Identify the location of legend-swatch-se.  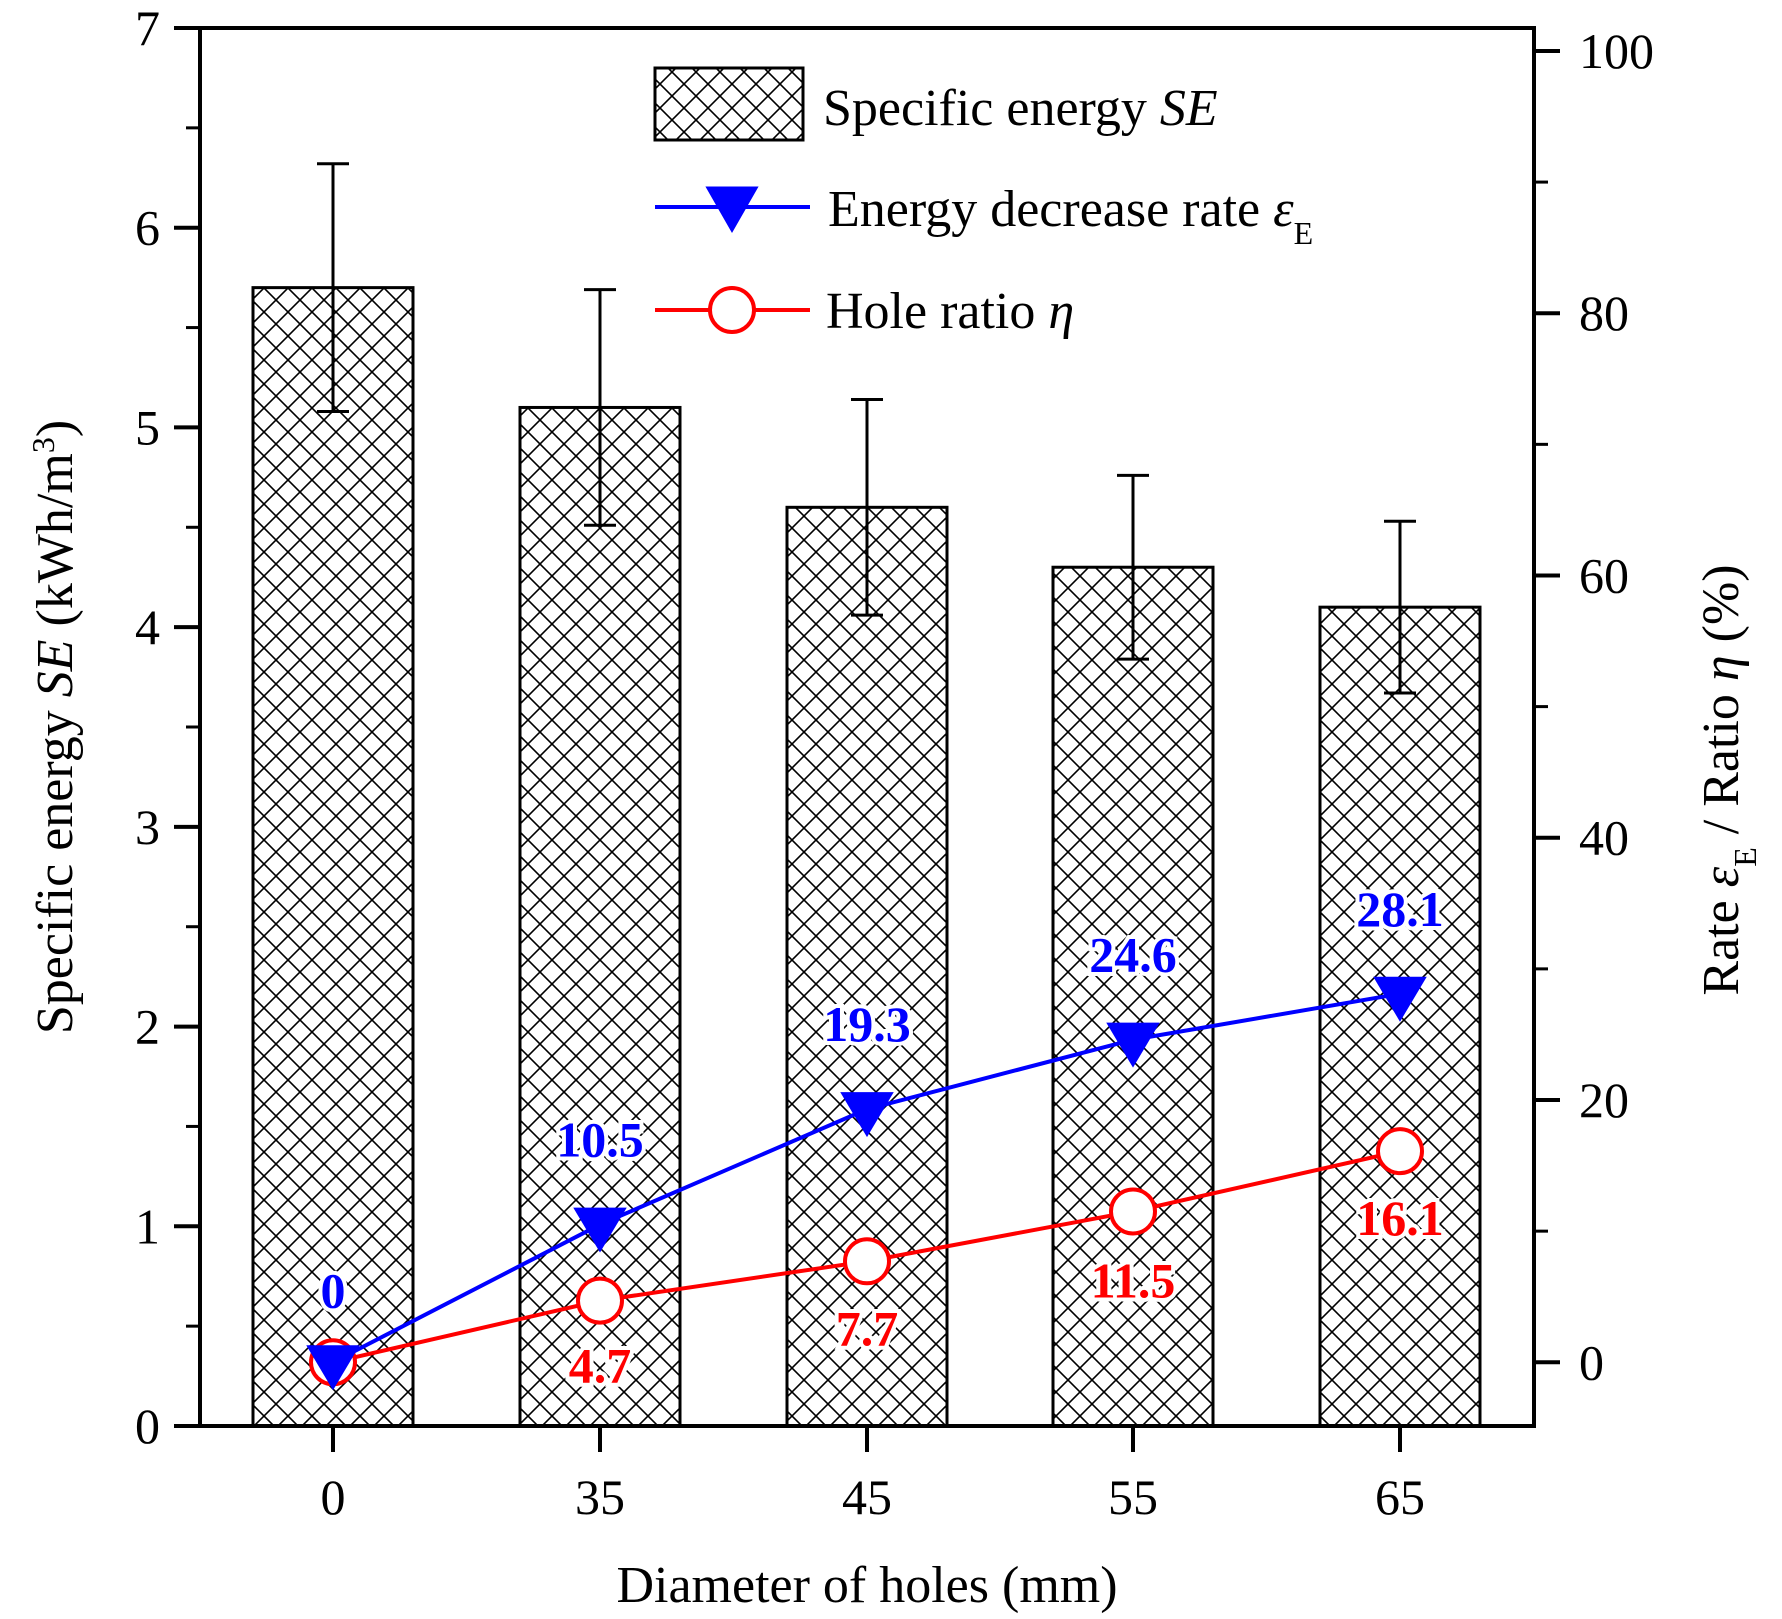
(729, 104).